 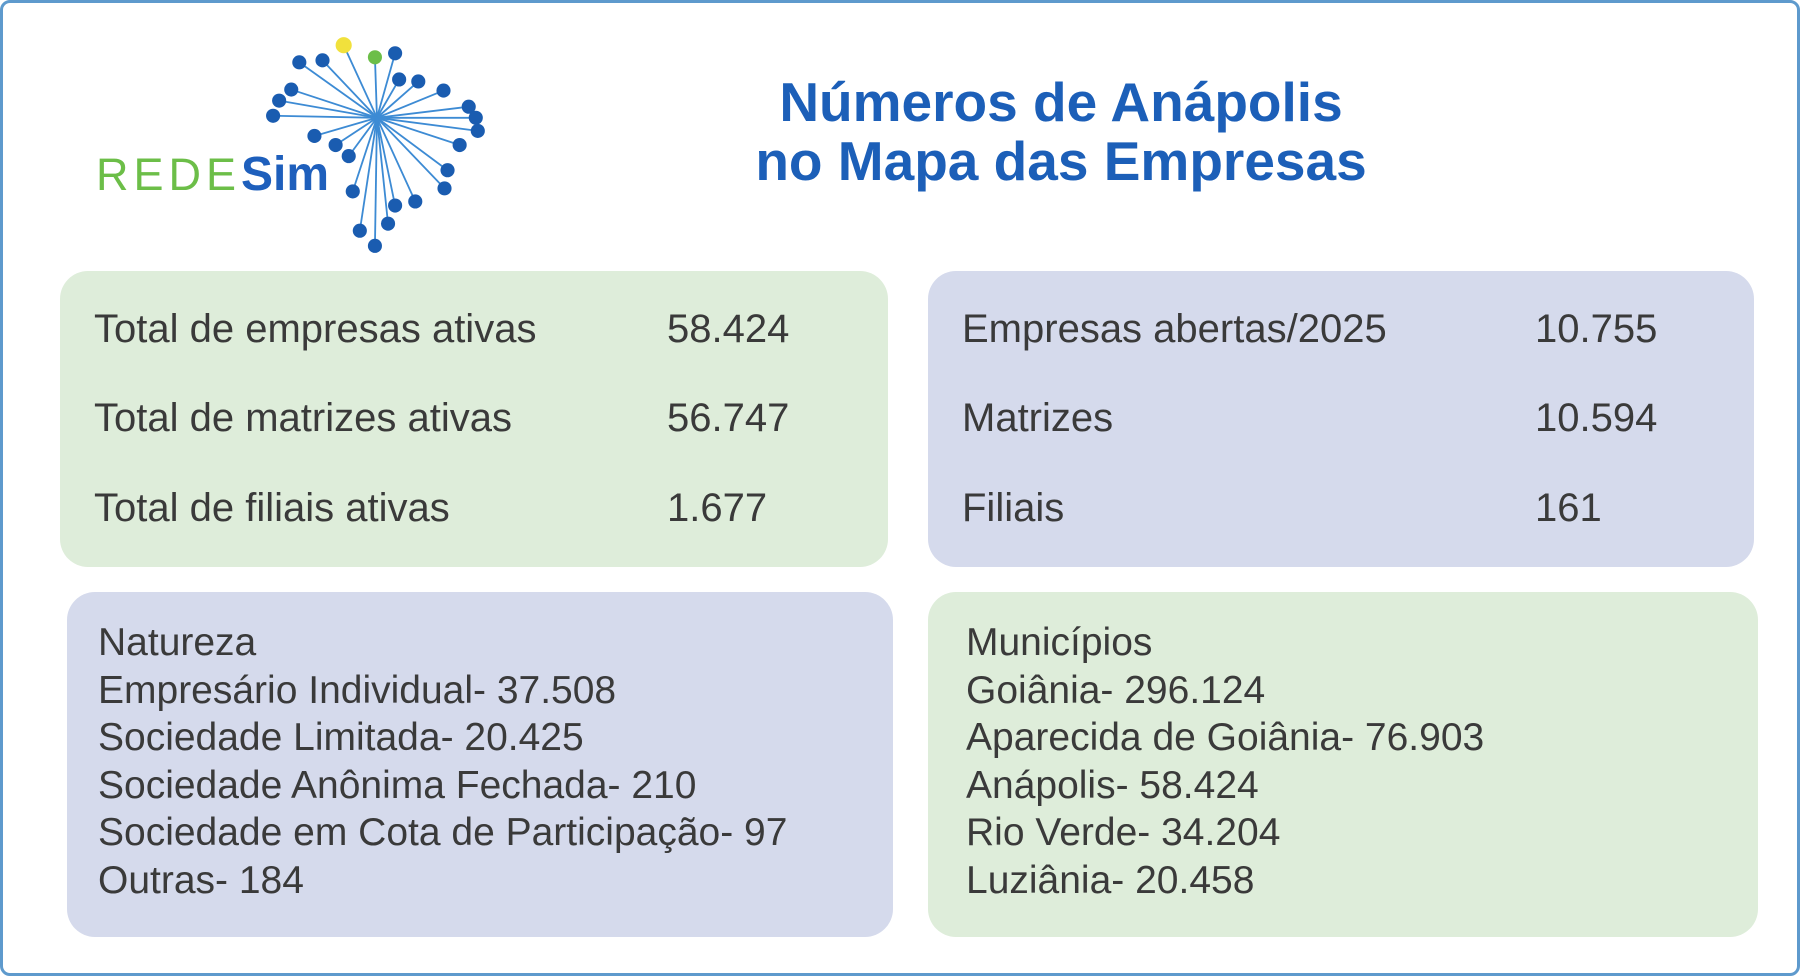 What do you see at coordinates (375, 145) in the screenshot?
I see `network-burst-icon` at bounding box center [375, 145].